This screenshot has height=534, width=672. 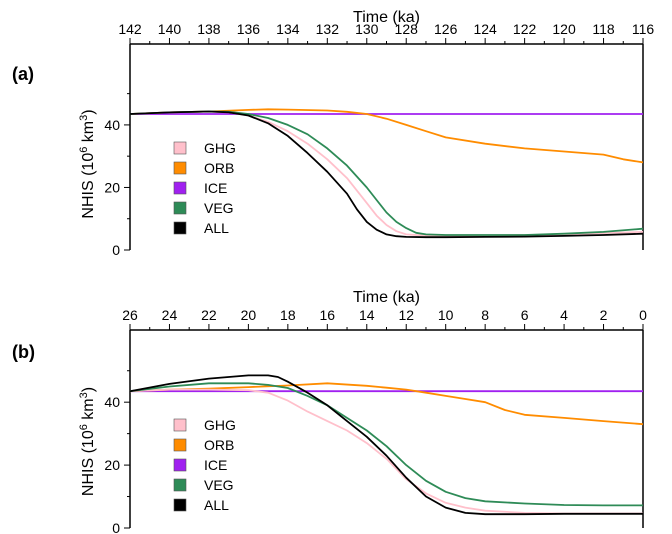 What do you see at coordinates (643, 315) in the screenshot?
I see `x-tick-label: 0` at bounding box center [643, 315].